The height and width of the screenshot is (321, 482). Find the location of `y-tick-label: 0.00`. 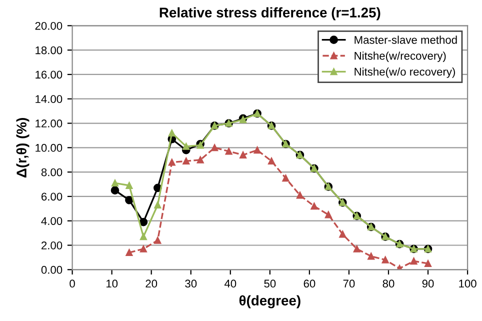

y-tick-label: 0.00 is located at coordinates (51, 270).